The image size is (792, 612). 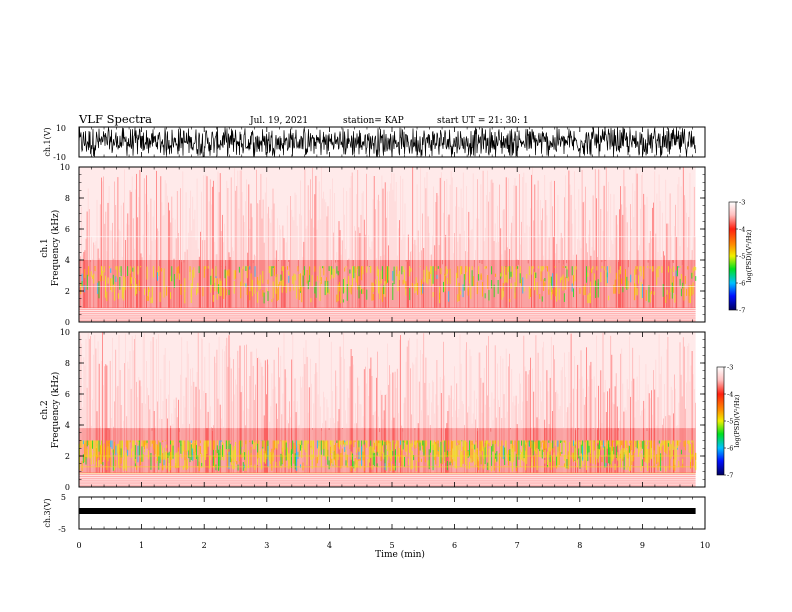 I want to click on ch1-ylabel: ch.1(V), so click(x=47, y=141).